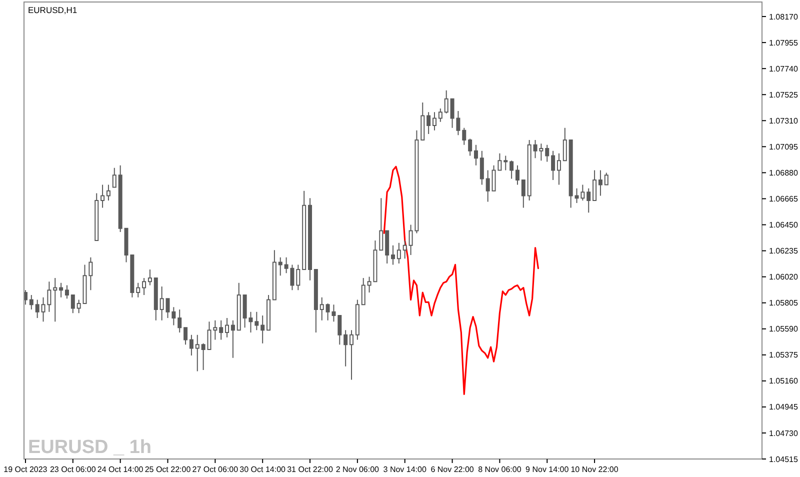  Describe the element at coordinates (120, 469) in the screenshot. I see `x-tick-label: 24 Oct 14:00` at that location.